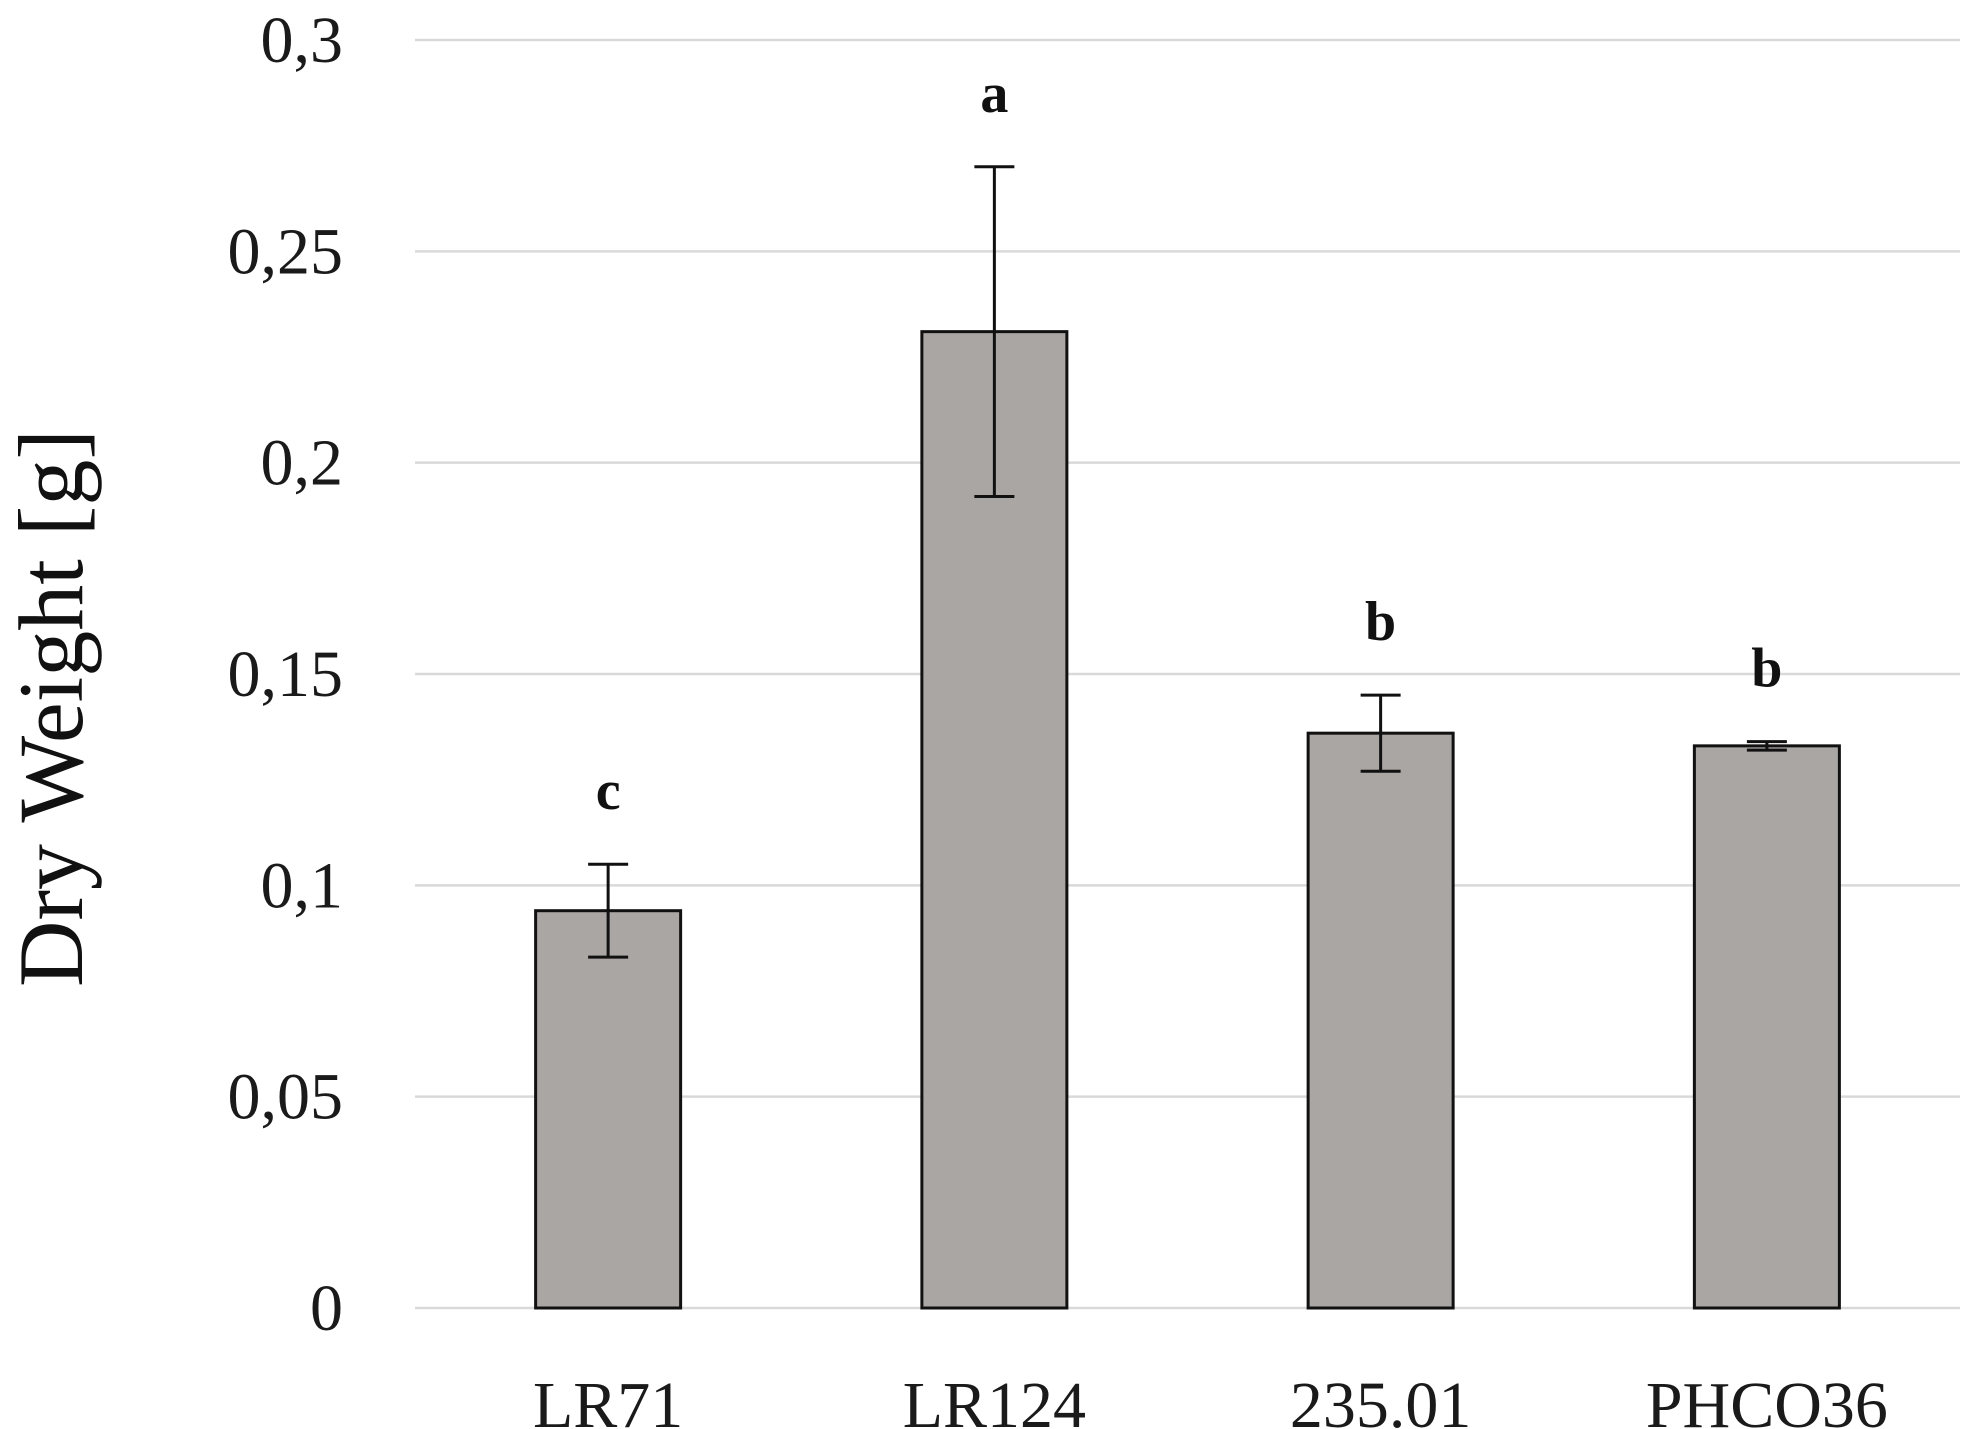 The image size is (1983, 1429). I want to click on x-axis-category-labels: LR71 LR124 235.01 PHCO36, so click(1210, 1399).